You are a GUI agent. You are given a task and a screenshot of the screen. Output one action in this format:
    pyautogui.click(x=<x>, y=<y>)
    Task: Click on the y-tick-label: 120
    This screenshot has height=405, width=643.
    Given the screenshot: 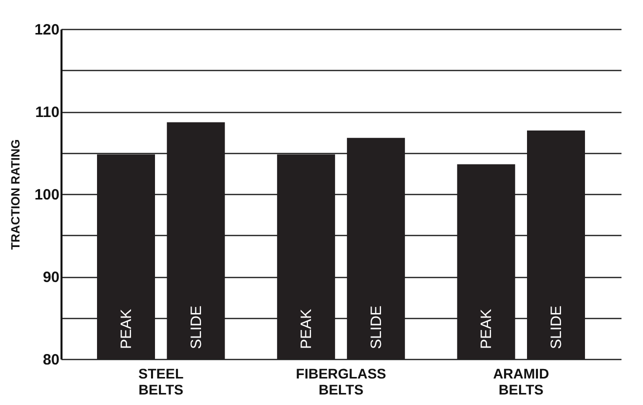 What is the action you would take?
    pyautogui.click(x=47, y=30)
    